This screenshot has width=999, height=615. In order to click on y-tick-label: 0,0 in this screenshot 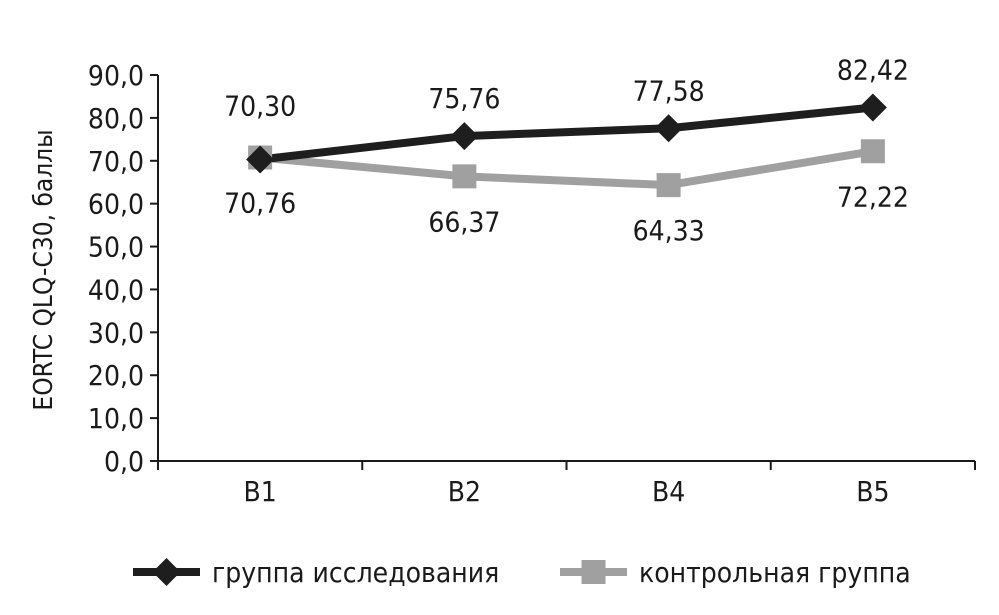, I will do `click(124, 461)`.